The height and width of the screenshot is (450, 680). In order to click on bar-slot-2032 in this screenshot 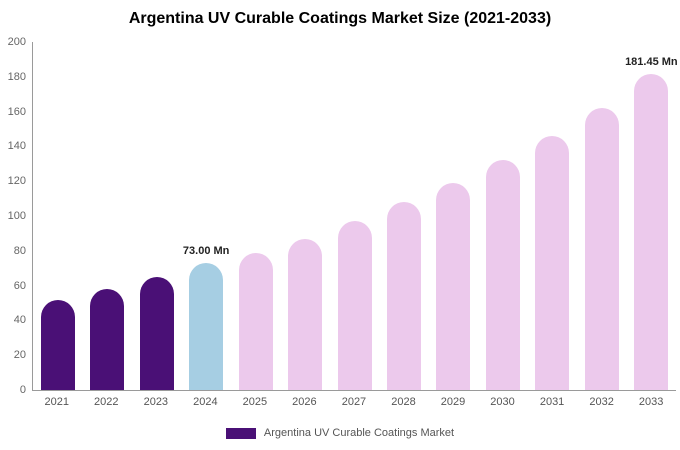, I will do `click(601, 216)`.